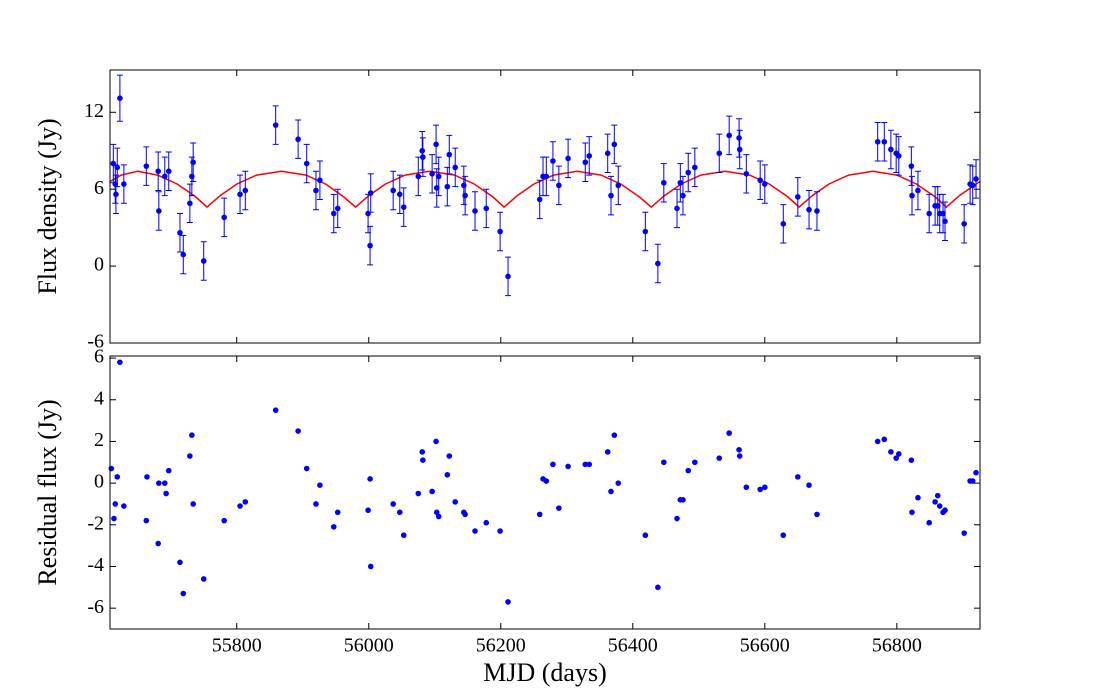  Describe the element at coordinates (237, 646) in the screenshot. I see `x-tick-label: 55800` at that location.